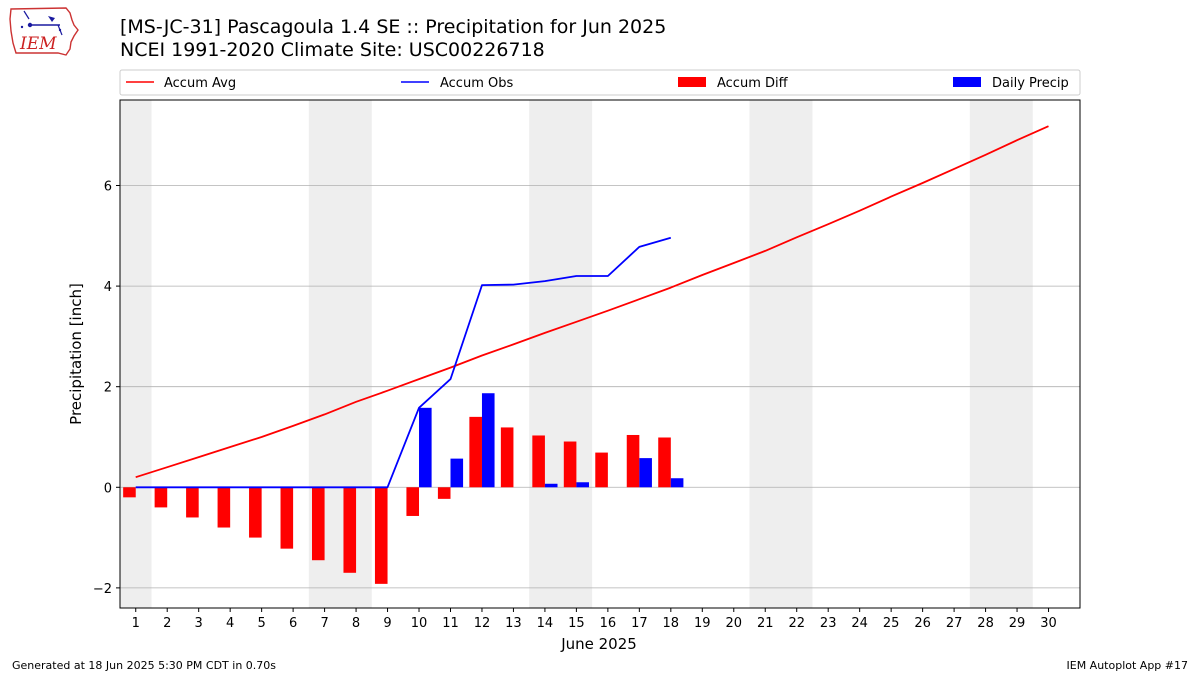  What do you see at coordinates (293, 623) in the screenshot?
I see `x-tick-label: 6` at bounding box center [293, 623].